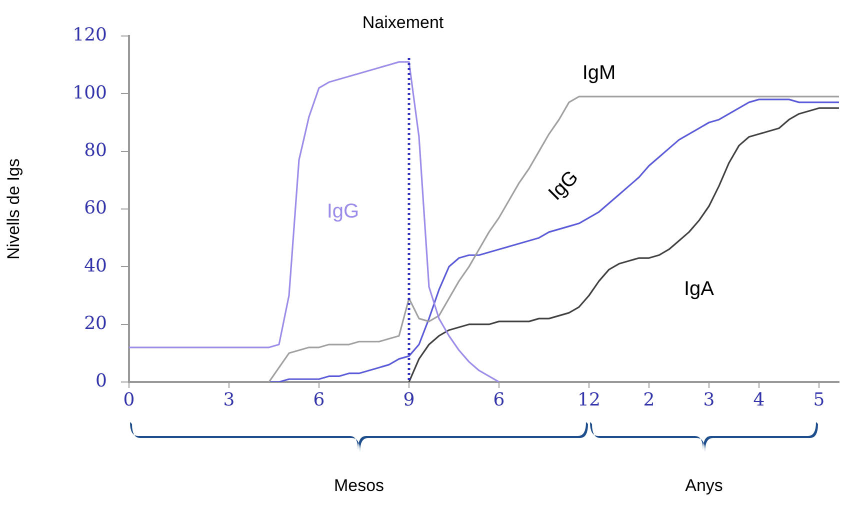 This screenshot has height=505, width=851. What do you see at coordinates (95, 208) in the screenshot?
I see `y-tick-label: 60` at bounding box center [95, 208].